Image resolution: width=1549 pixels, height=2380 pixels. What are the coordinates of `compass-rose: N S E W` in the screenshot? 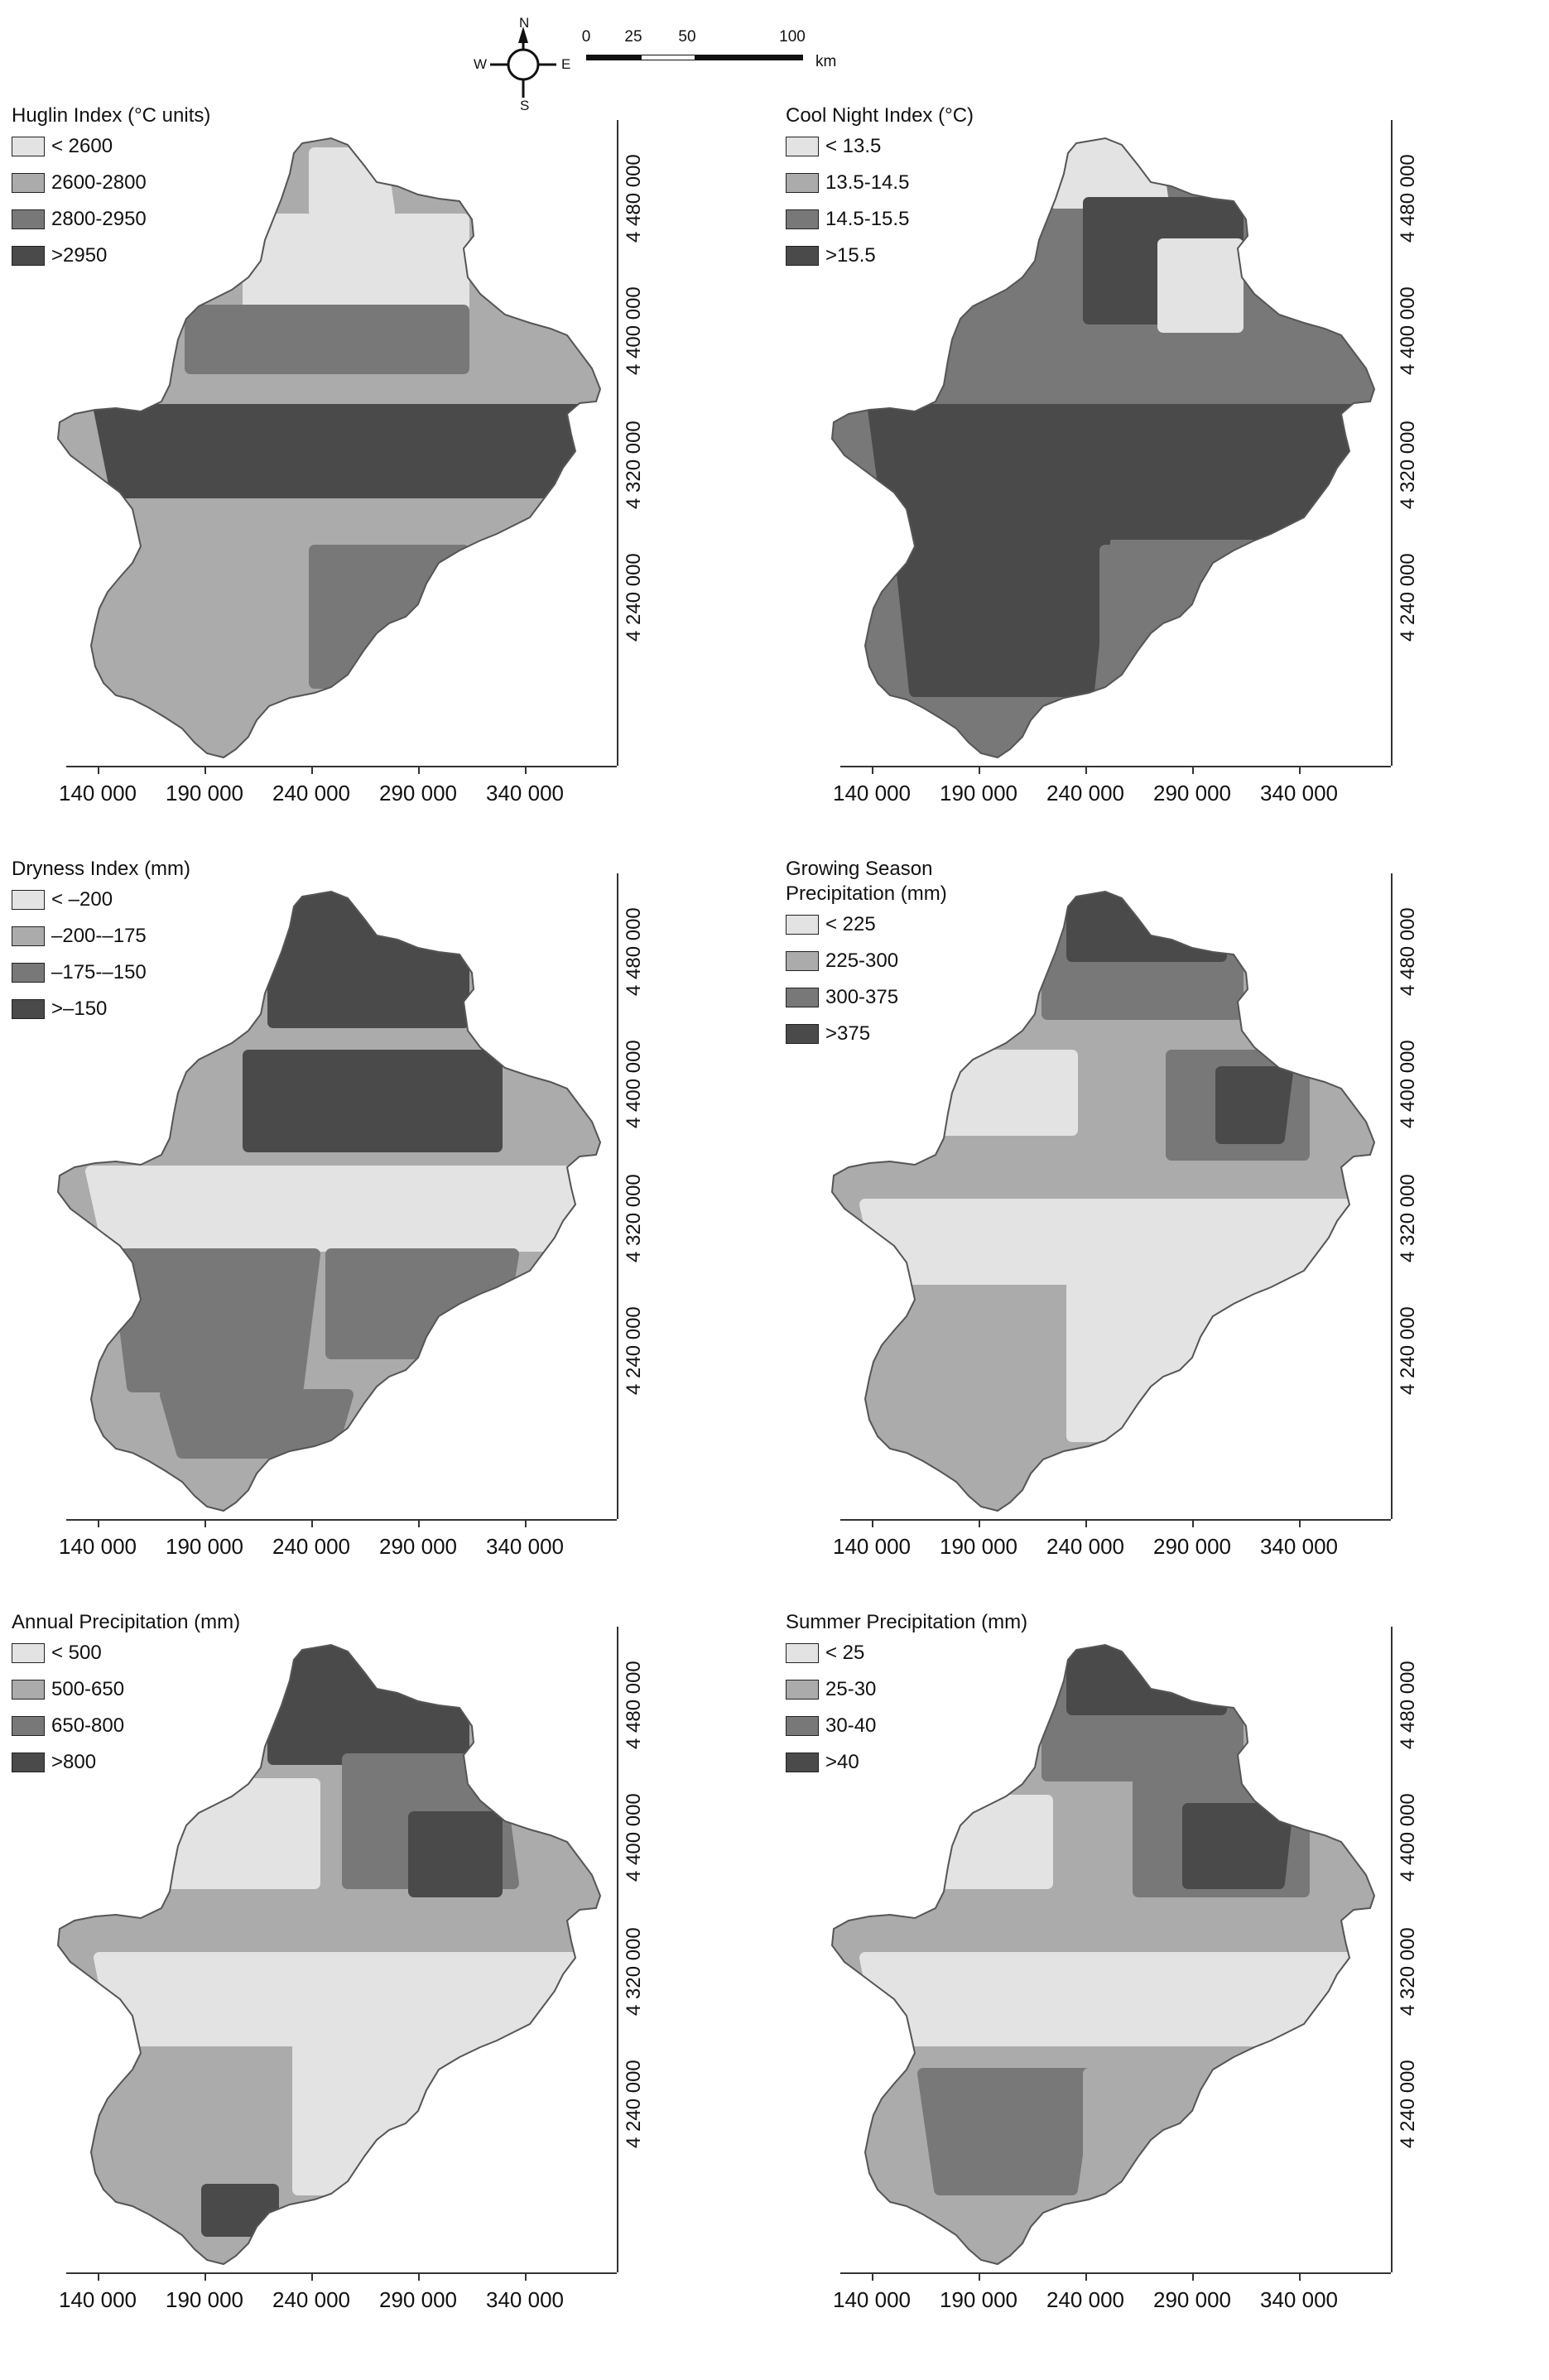 It's located at (526, 64).